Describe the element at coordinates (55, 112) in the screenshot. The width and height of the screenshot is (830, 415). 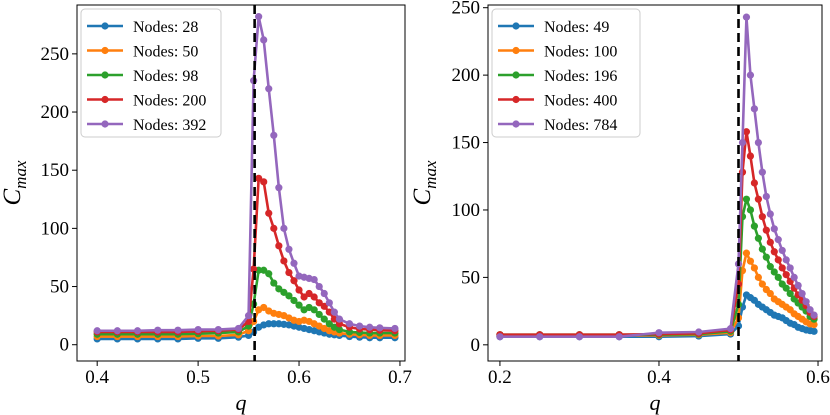
I see `y-tick-label: 200` at that location.